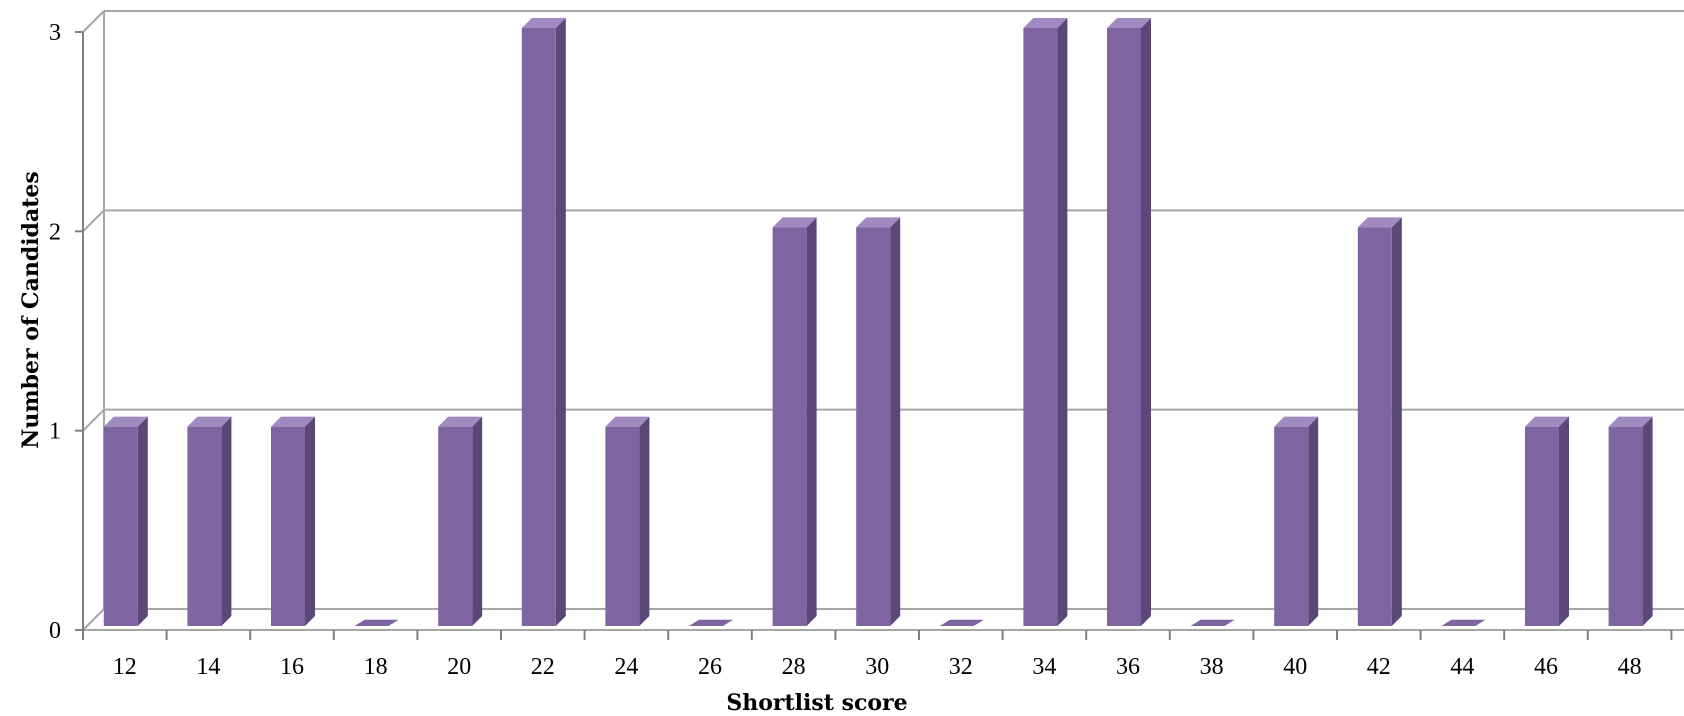 This screenshot has height=716, width=1684. What do you see at coordinates (816, 703) in the screenshot?
I see `x-axis-title: Shortlist score` at bounding box center [816, 703].